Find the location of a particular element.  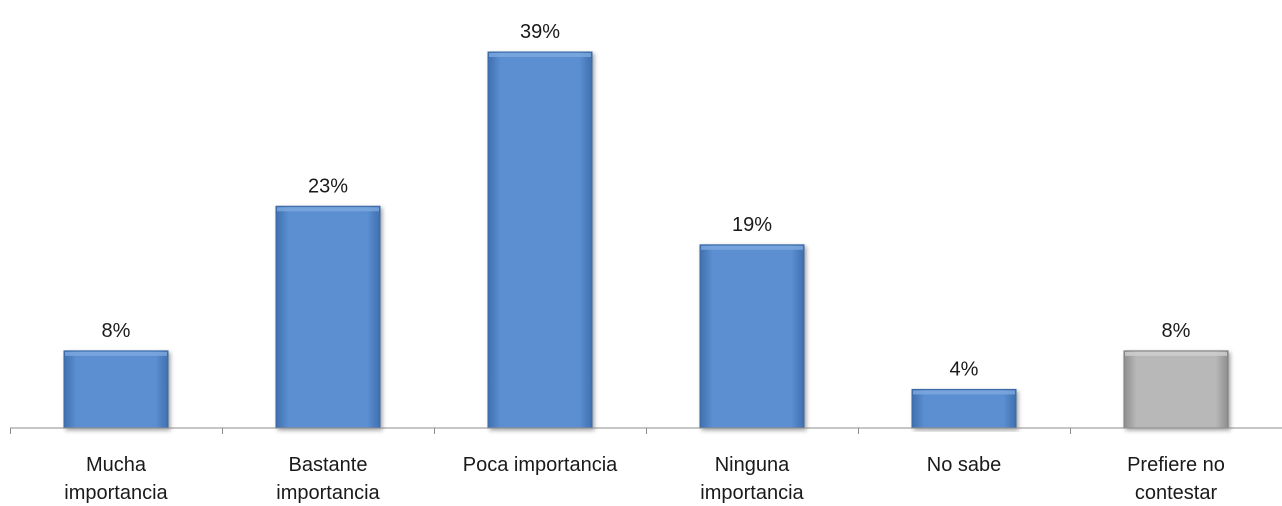

category-label-5: Prefiere no is located at coordinates (1176, 465).